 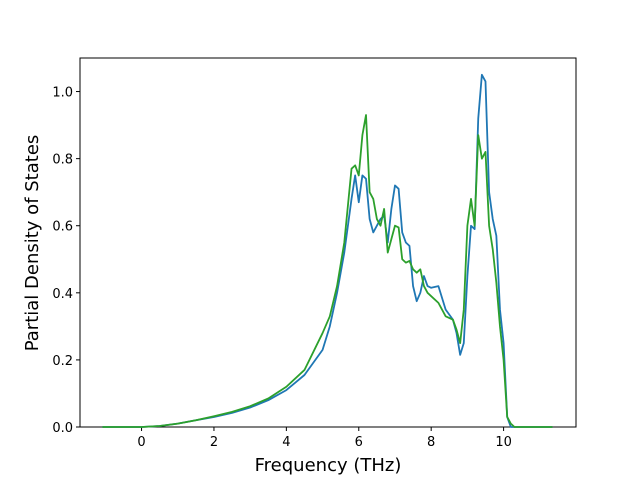 What do you see at coordinates (62, 361) in the screenshot?
I see `y-tick-label: 0.2` at bounding box center [62, 361].